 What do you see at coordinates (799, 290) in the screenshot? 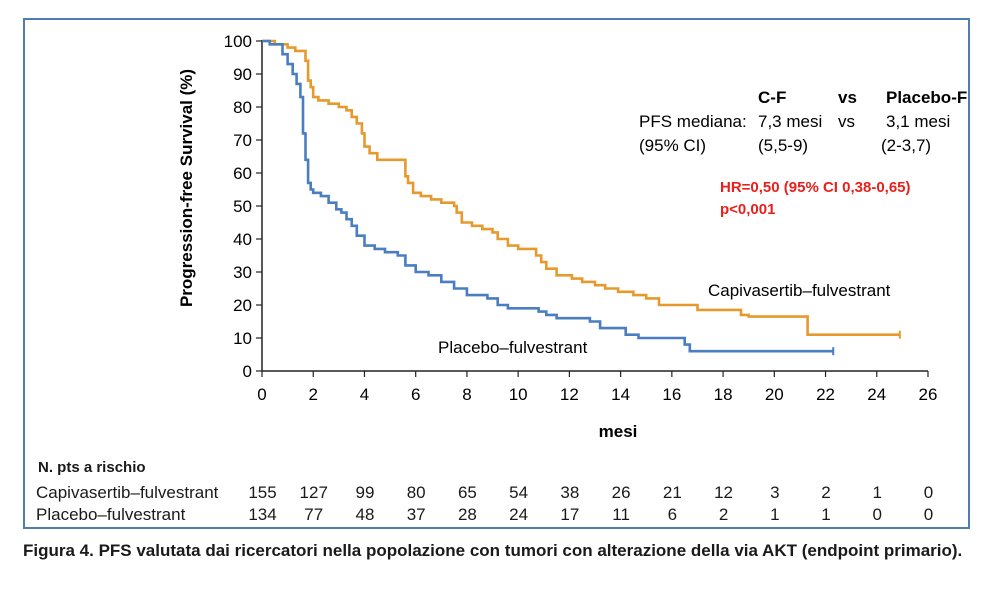
I see `capivasertib-series-label: Capivasertib–fulvestrant` at bounding box center [799, 290].